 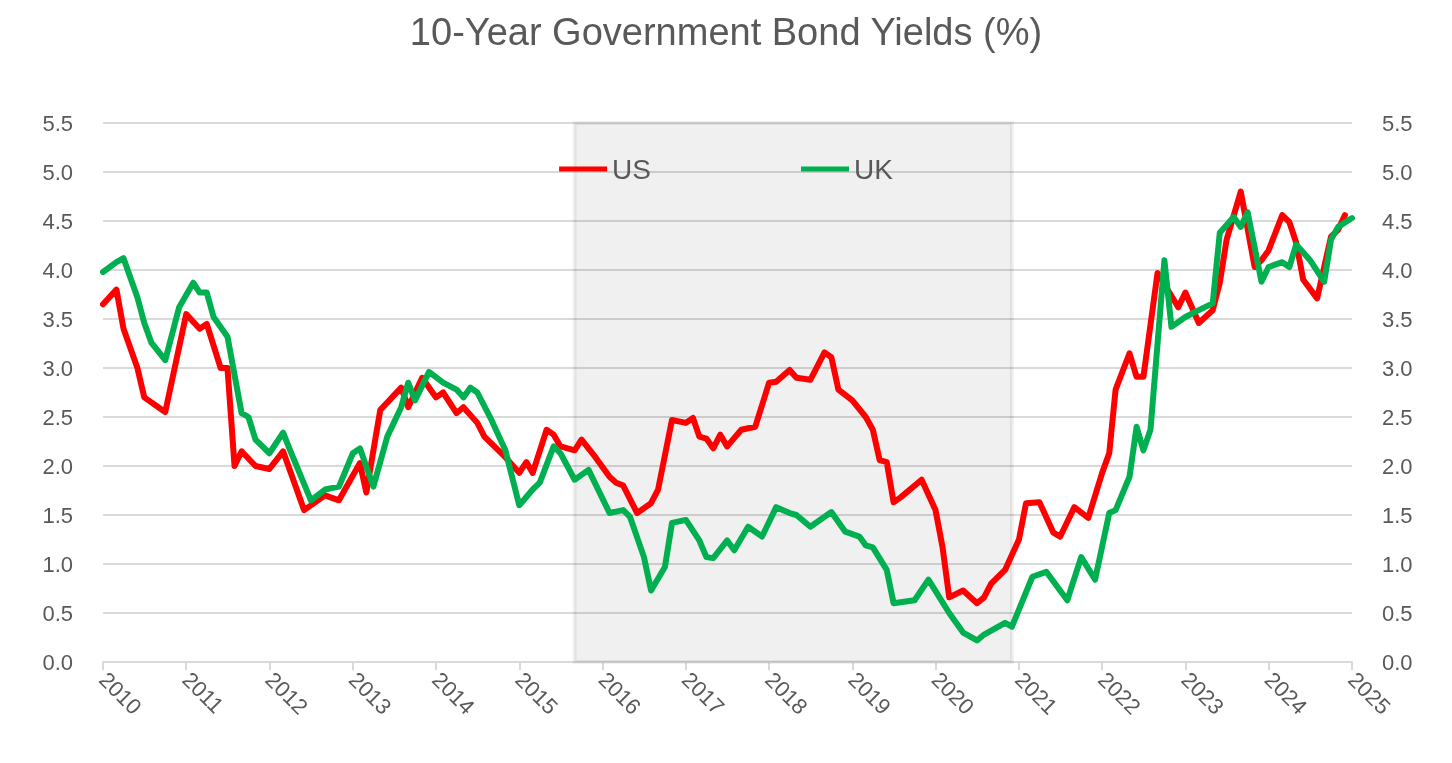 What do you see at coordinates (1397, 319) in the screenshot?
I see `y2-tick-label: 3.5` at bounding box center [1397, 319].